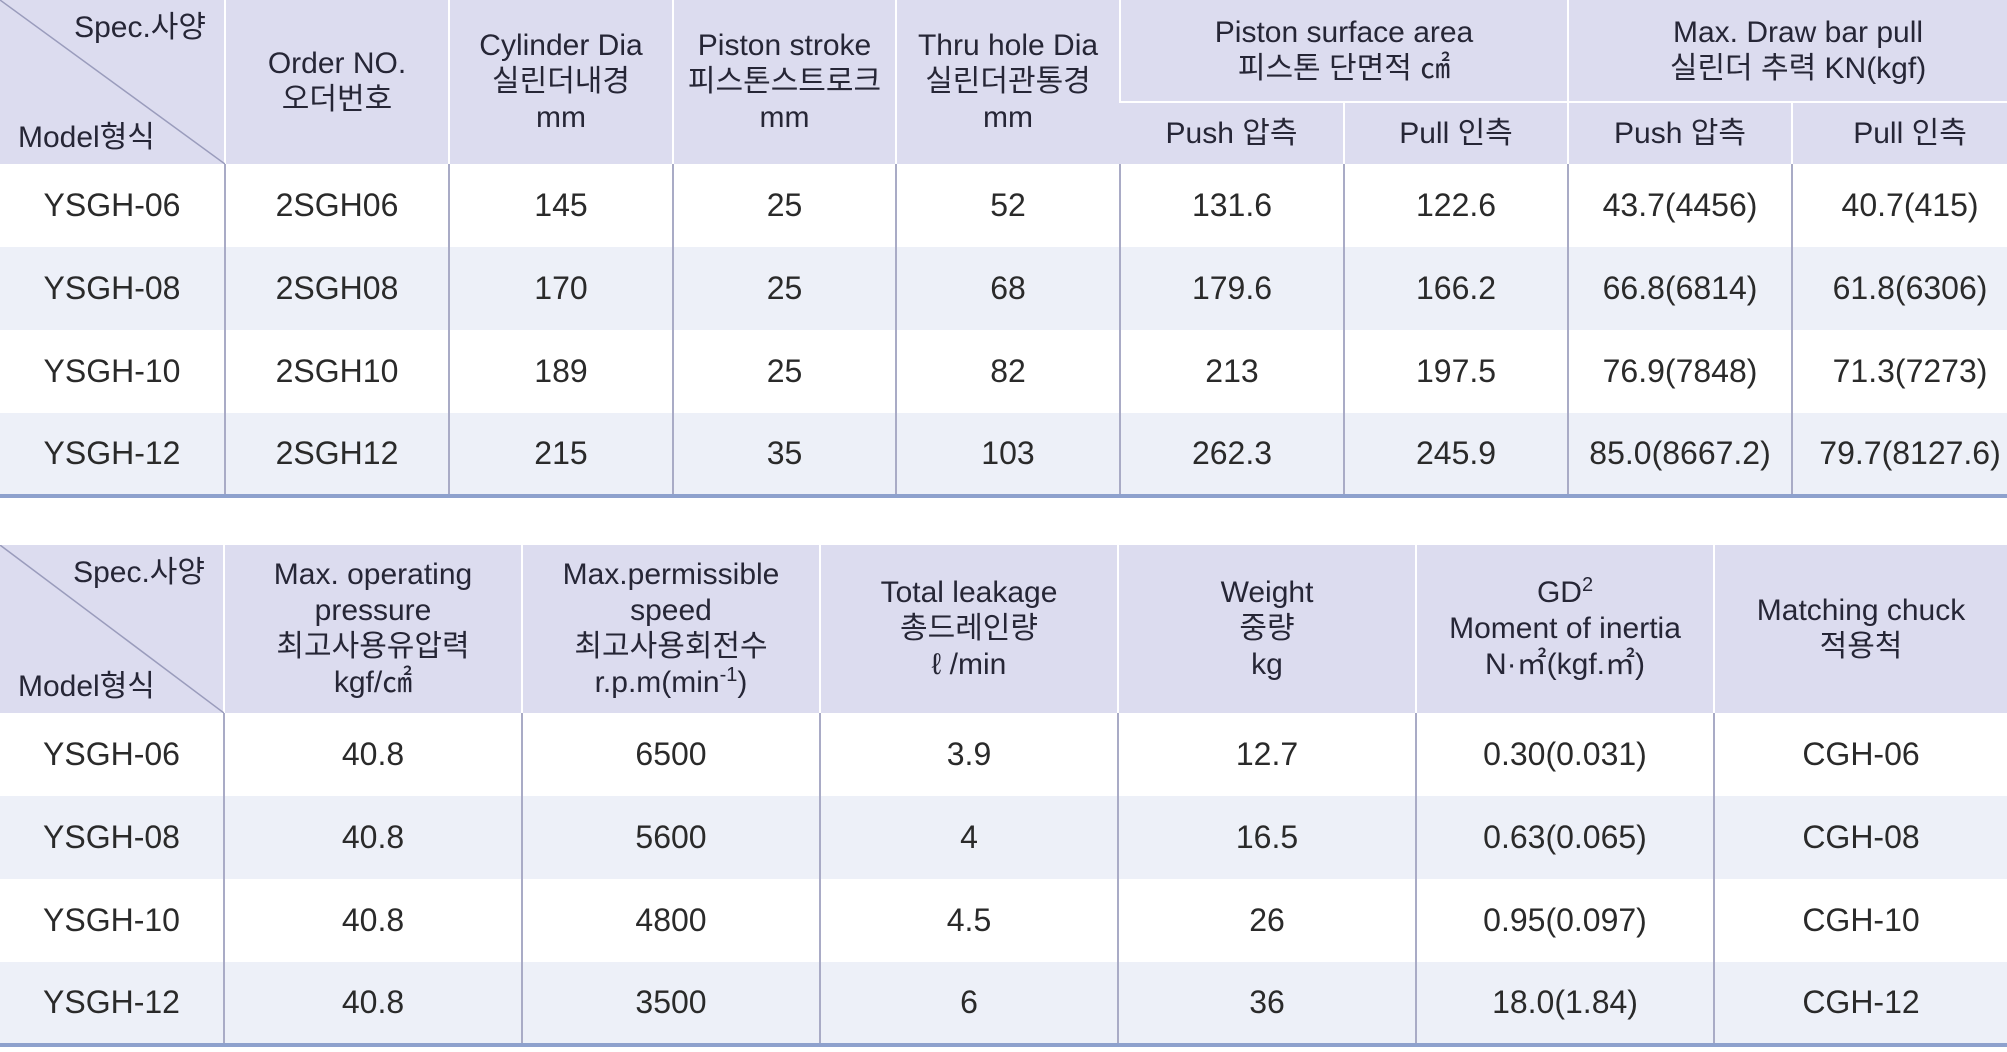 This screenshot has width=2007, height=1052. Describe the element at coordinates (1564, 837) in the screenshot. I see `cell-inertia: 0.63(0.065)` at that location.